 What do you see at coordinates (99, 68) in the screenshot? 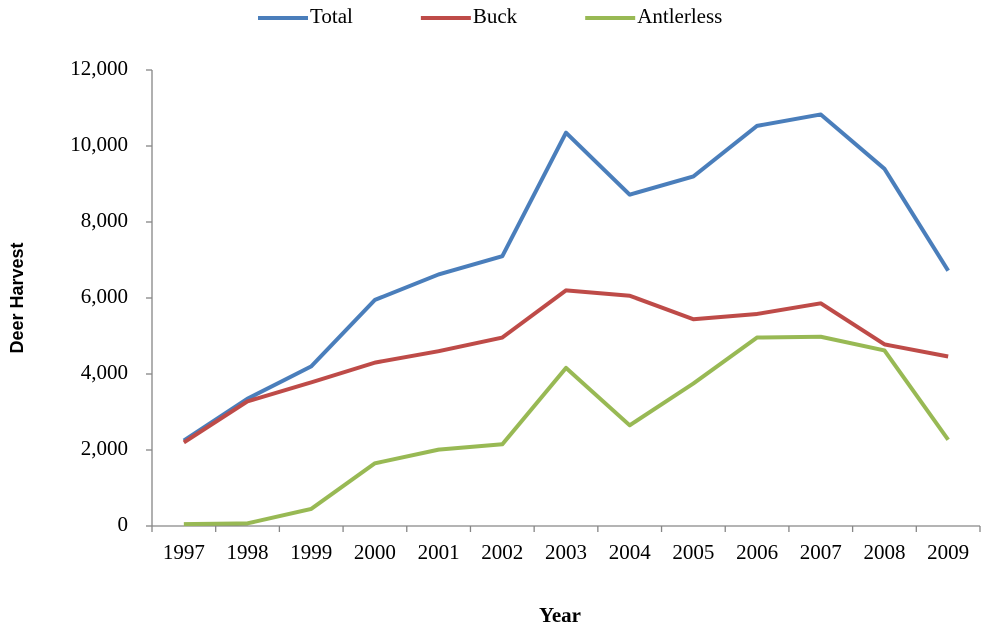
I see `y-tick-label: 12,000` at bounding box center [99, 68].